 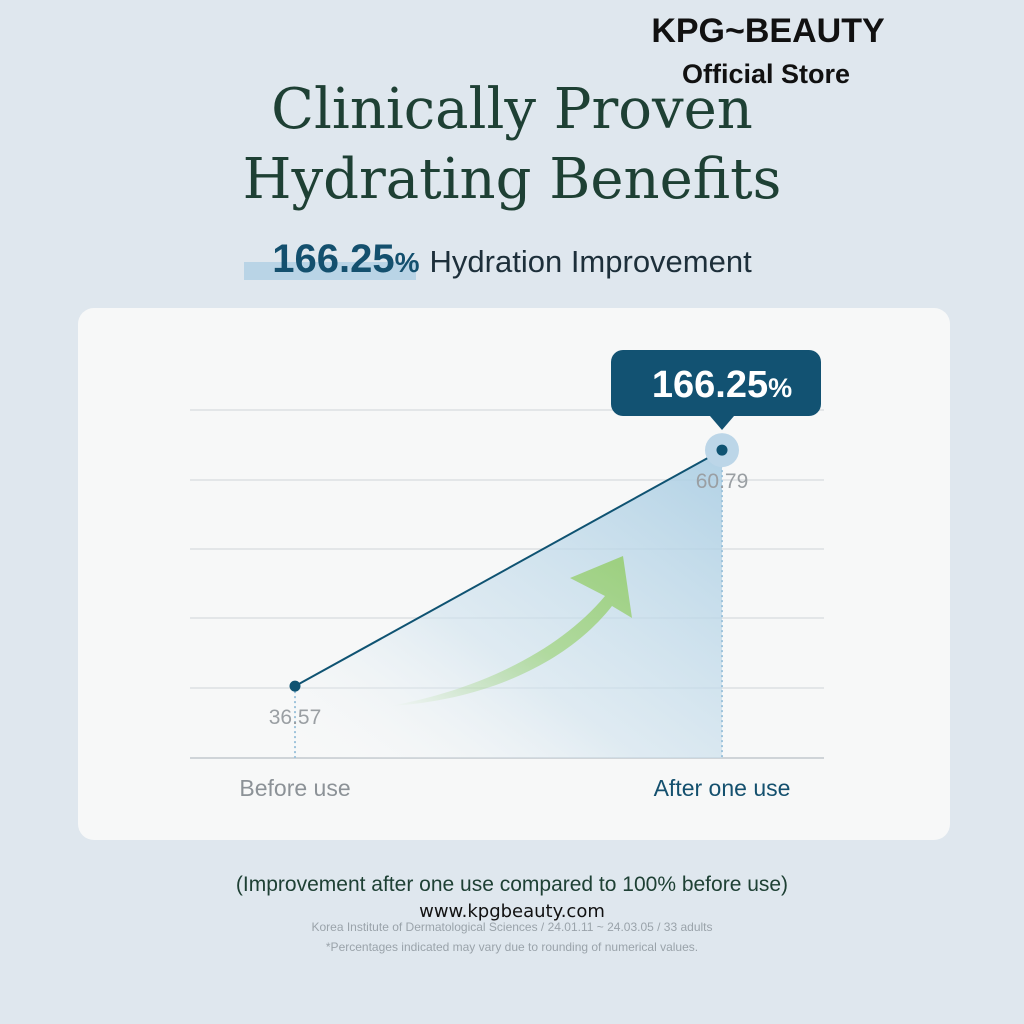 What do you see at coordinates (330, 271) in the screenshot?
I see `highlight` at bounding box center [330, 271].